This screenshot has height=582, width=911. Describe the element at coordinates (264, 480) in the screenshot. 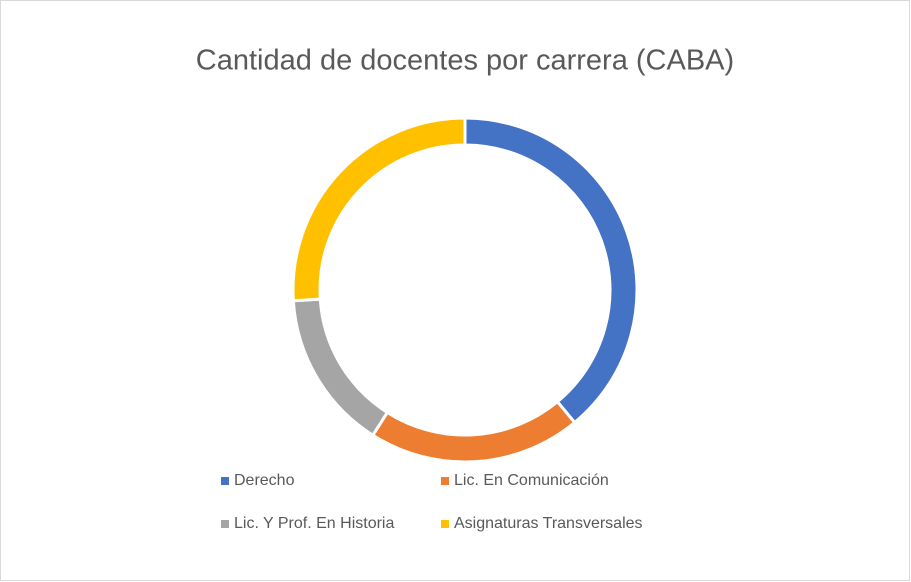

I see `legend-label: Derecho` at that location.